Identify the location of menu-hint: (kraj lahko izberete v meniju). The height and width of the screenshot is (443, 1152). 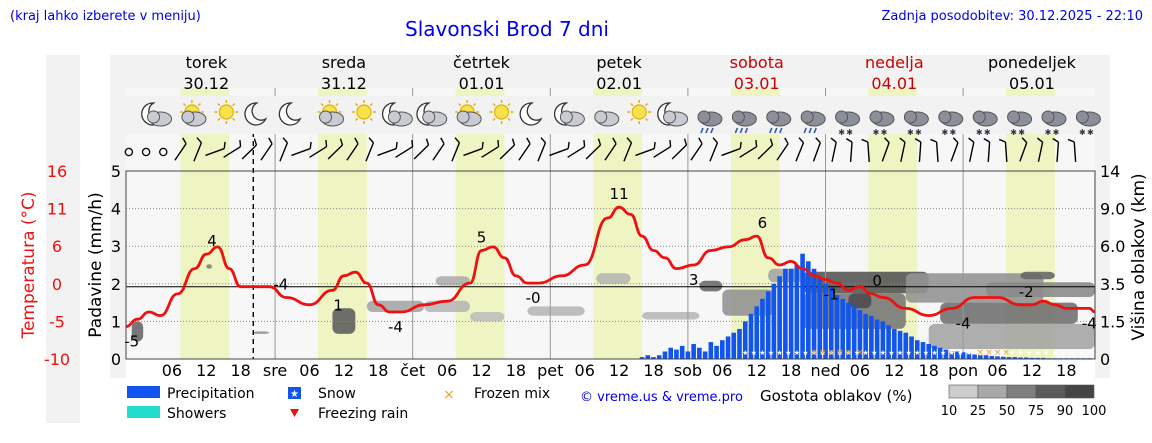
(105, 16).